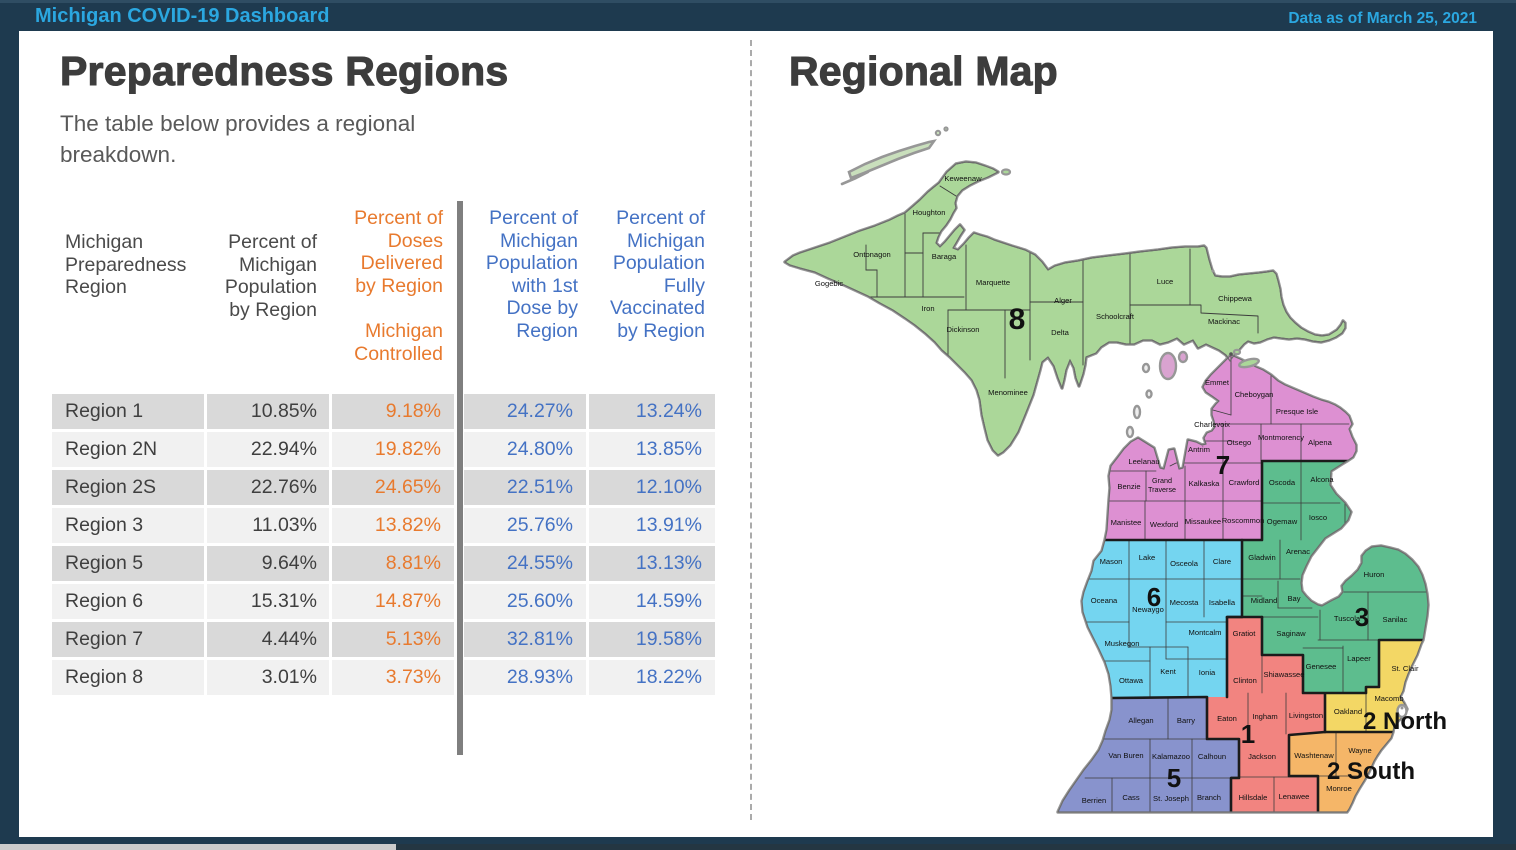  What do you see at coordinates (1306, 715) in the screenshot?
I see `svg-text: Livingston` at bounding box center [1306, 715].